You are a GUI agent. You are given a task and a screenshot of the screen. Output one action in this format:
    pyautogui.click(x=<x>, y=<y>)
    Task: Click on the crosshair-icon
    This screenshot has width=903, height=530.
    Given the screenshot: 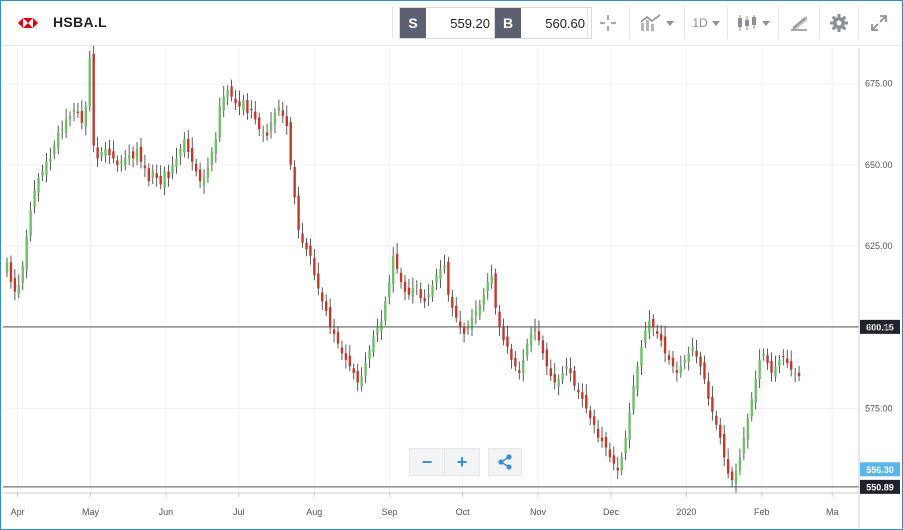 What is the action you would take?
    pyautogui.click(x=608, y=23)
    